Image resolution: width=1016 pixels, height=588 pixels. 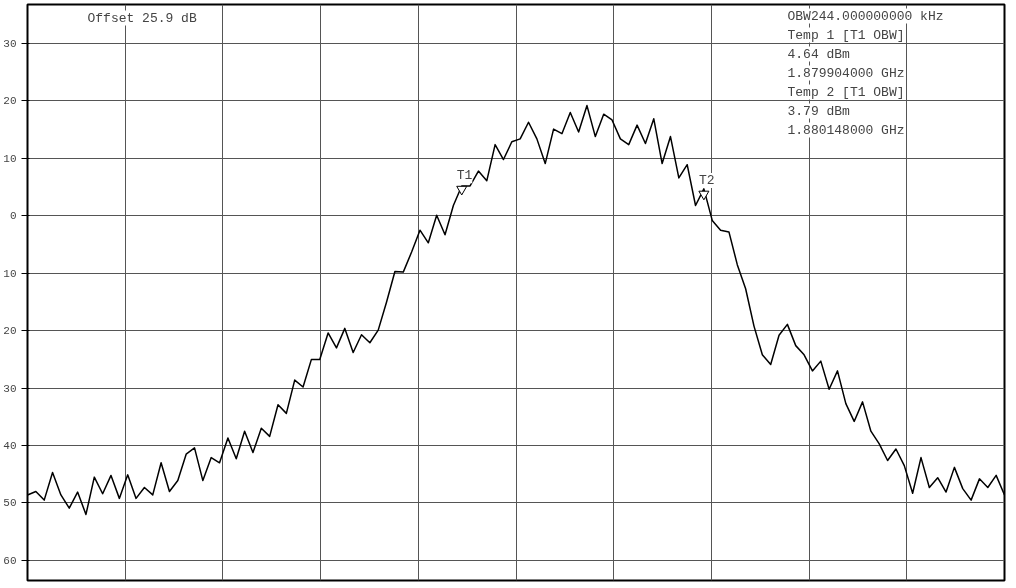 What do you see at coordinates (819, 54) in the screenshot?
I see `annotation: 4.64 dBm` at bounding box center [819, 54].